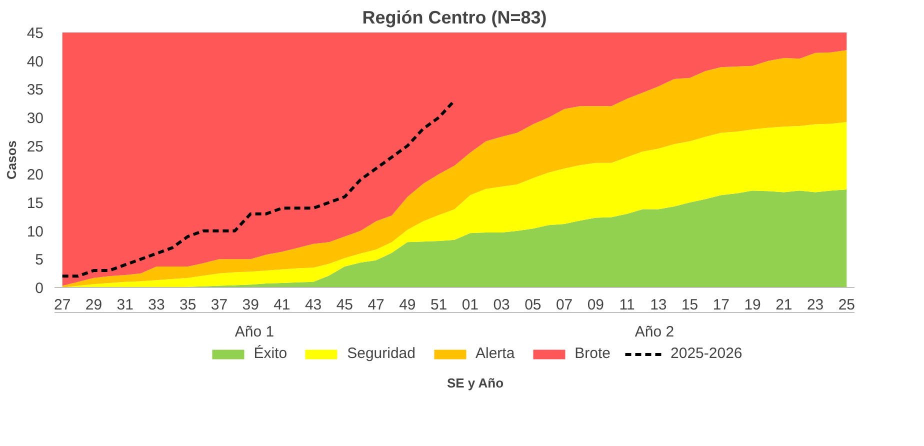 This screenshot has height=446, width=924. I want to click on x-tick-label: 29, so click(93, 305).